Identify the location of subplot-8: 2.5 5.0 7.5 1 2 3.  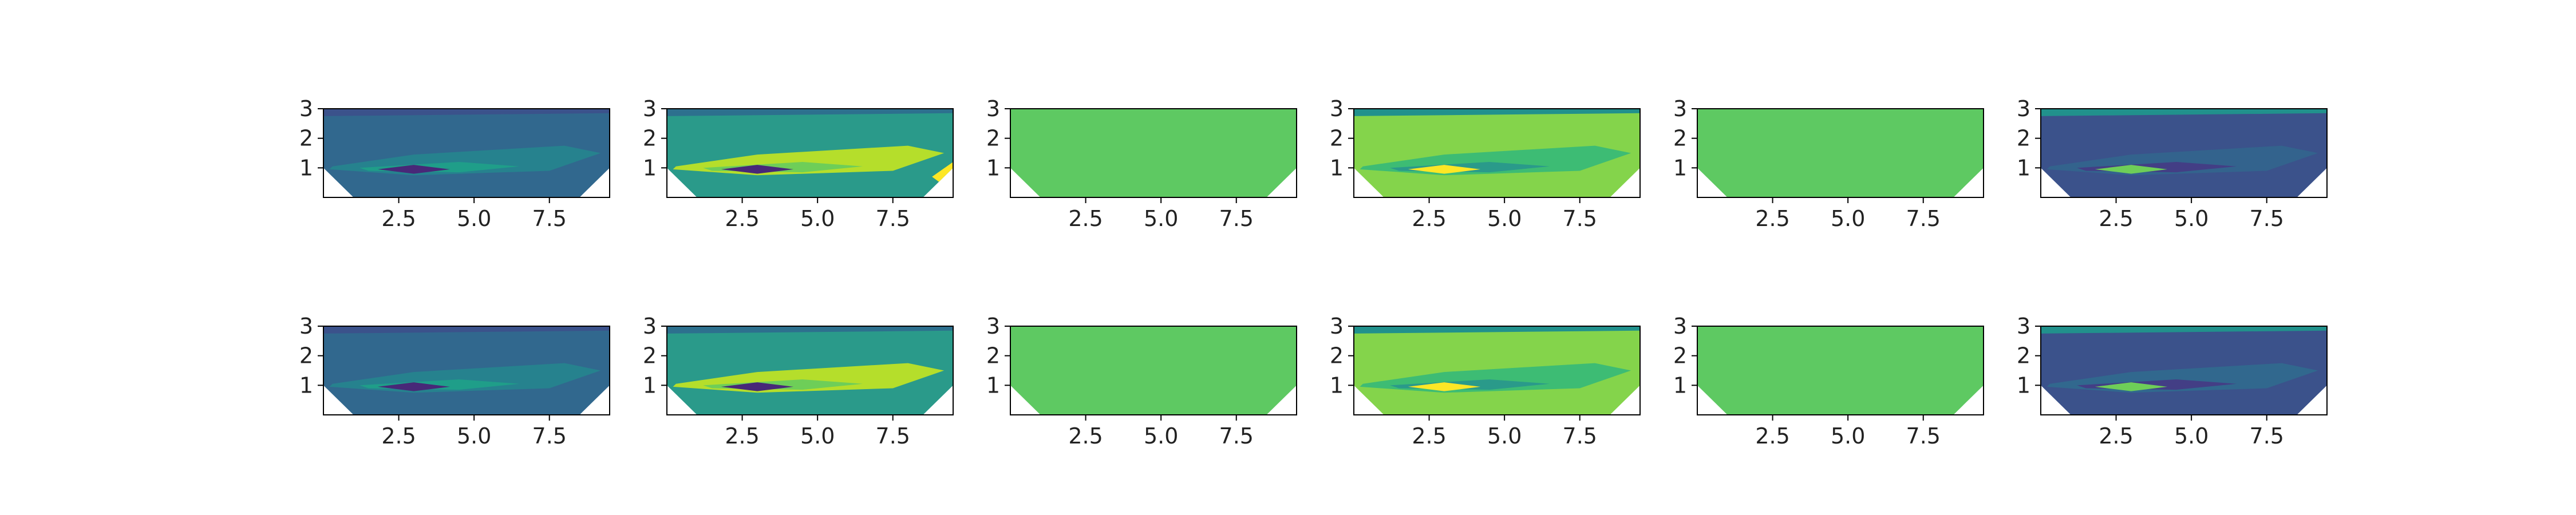
(798, 381).